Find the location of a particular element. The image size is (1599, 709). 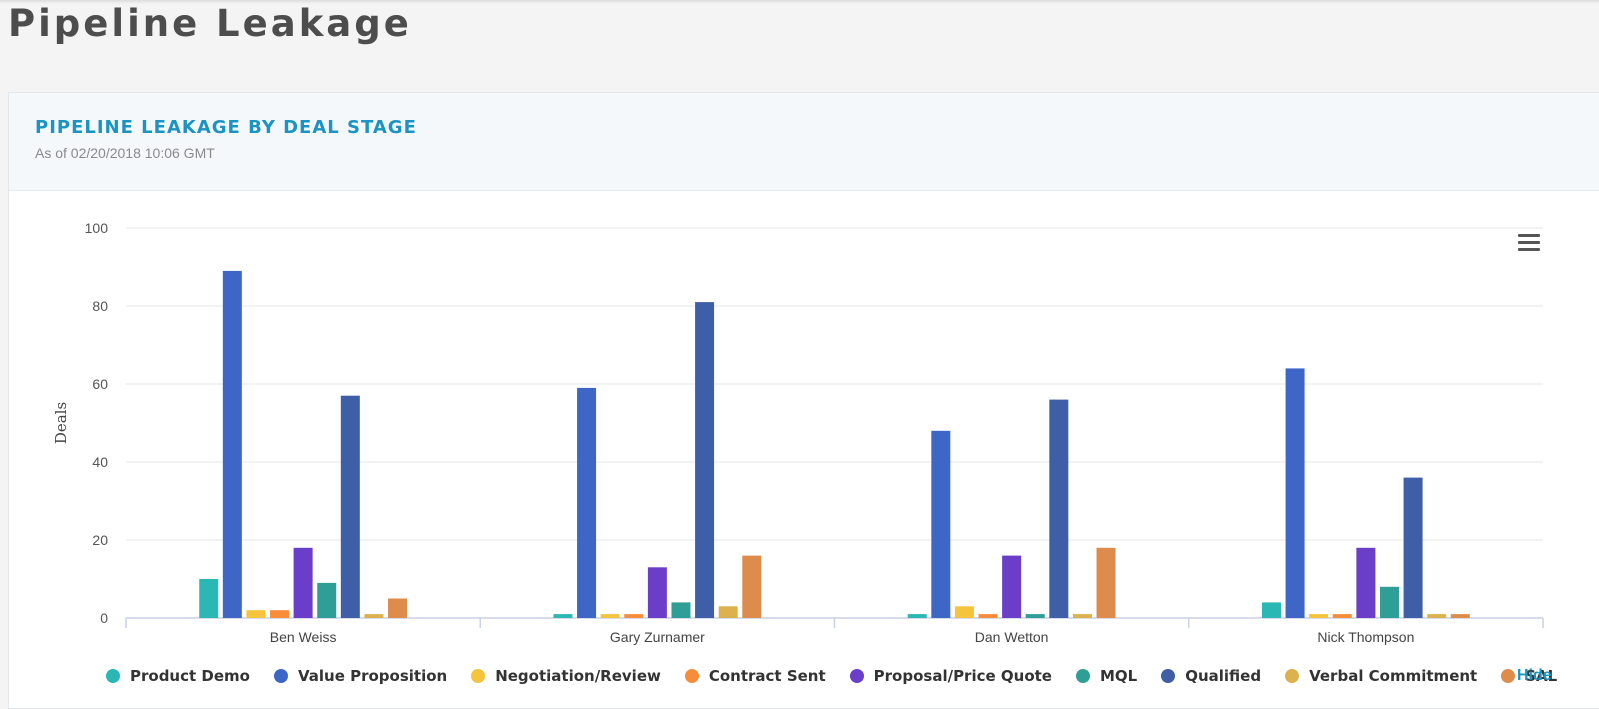

legend-item: Verbal Commitment is located at coordinates (1381, 676).